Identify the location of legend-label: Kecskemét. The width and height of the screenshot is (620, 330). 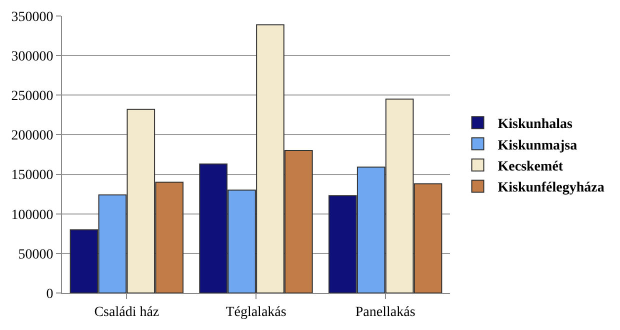
(531, 166).